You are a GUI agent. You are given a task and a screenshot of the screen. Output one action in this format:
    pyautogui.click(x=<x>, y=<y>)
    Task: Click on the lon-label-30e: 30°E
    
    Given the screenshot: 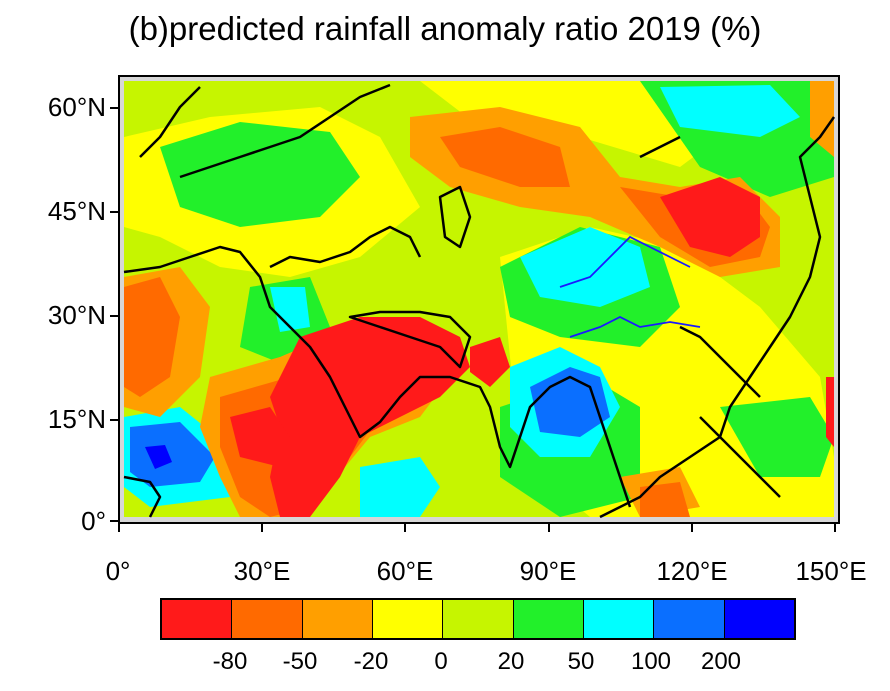 What is the action you would take?
    pyautogui.click(x=262, y=571)
    